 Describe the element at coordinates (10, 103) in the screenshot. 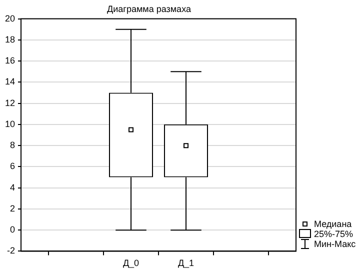

I see `y-tick-label: 12` at that location.